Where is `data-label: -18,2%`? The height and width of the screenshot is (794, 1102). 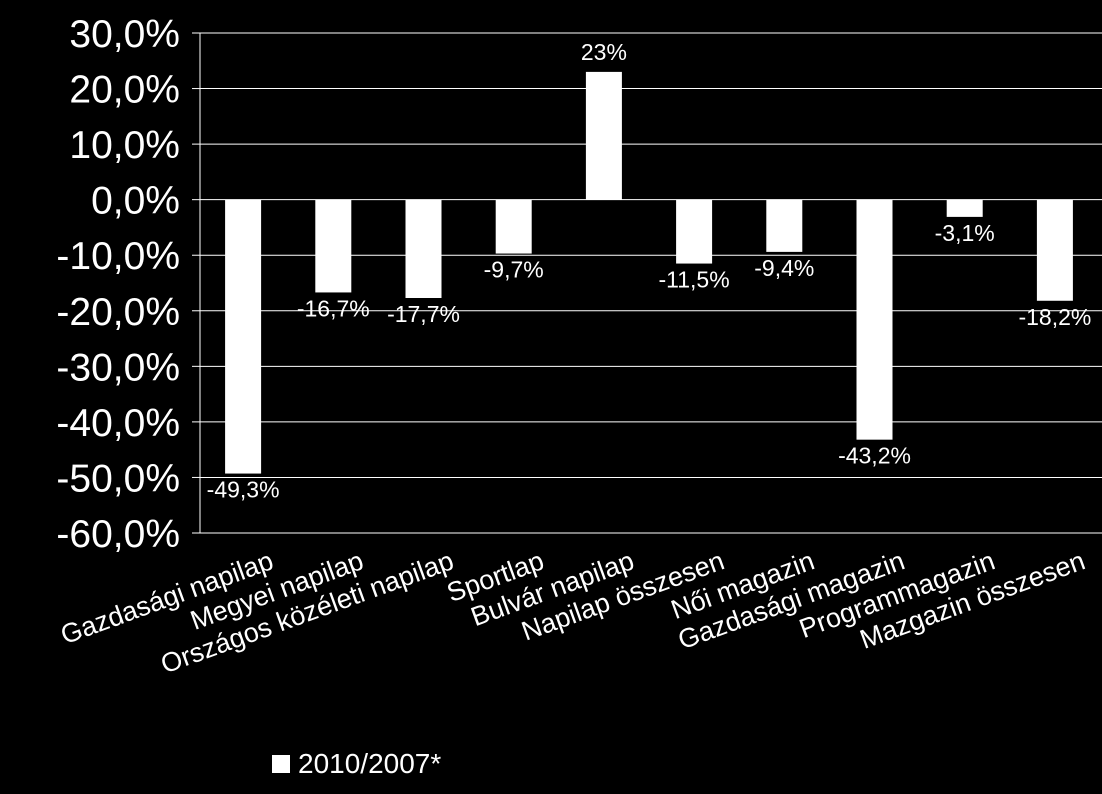
data-label: -18,2% is located at coordinates (1054, 317).